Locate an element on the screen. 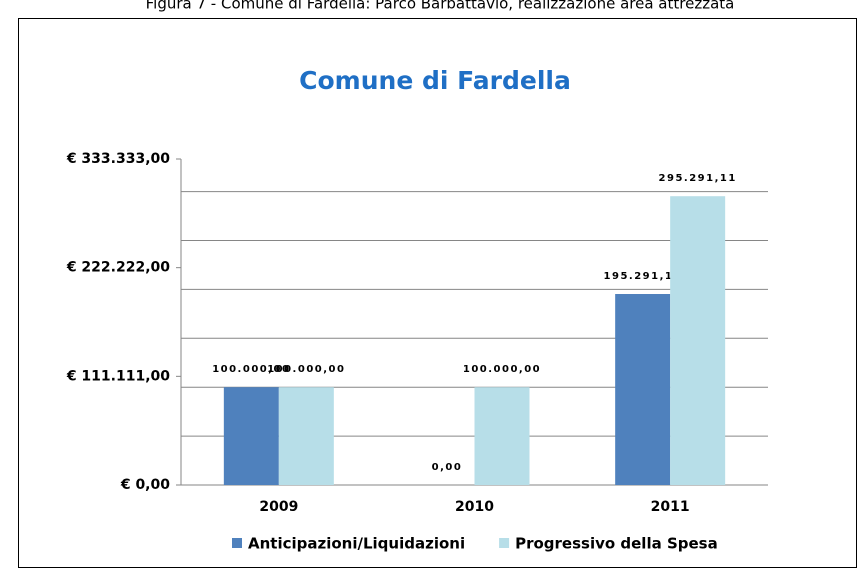 Image resolution: width=859 pixels, height=569 pixels. y-tick-label: € 111.111,00 is located at coordinates (118, 376).